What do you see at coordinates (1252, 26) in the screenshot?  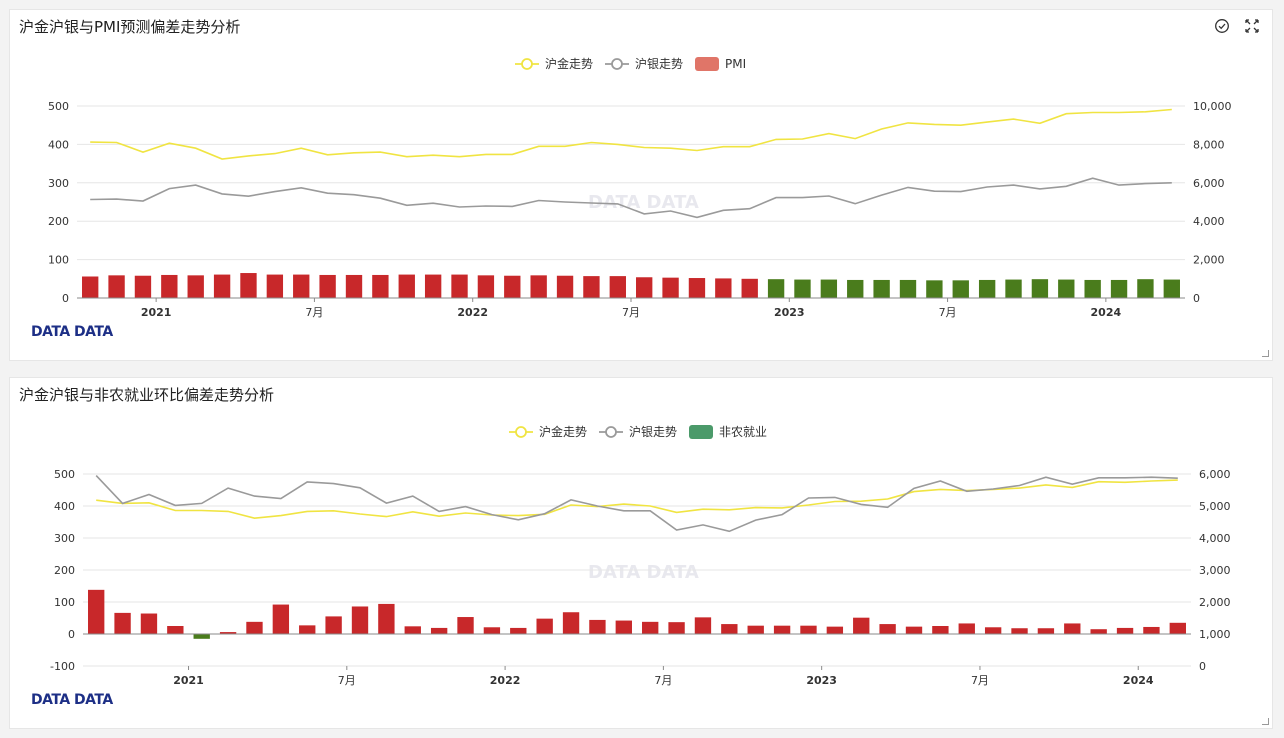 I see `expand-icon` at bounding box center [1252, 26].